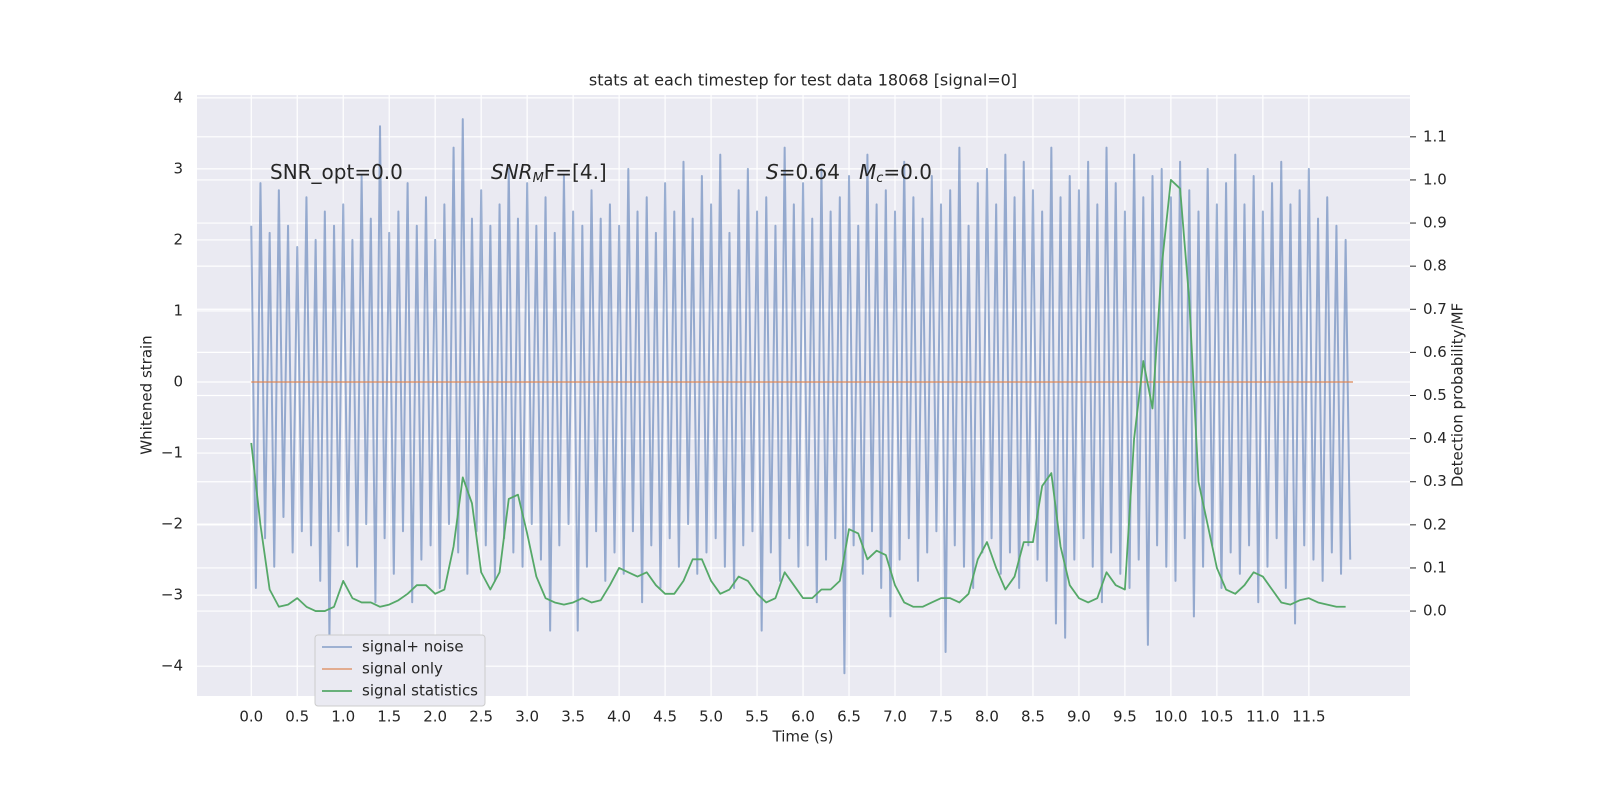  What do you see at coordinates (1435, 223) in the screenshot?
I see `y2-tick-label: 0.9` at bounding box center [1435, 223].